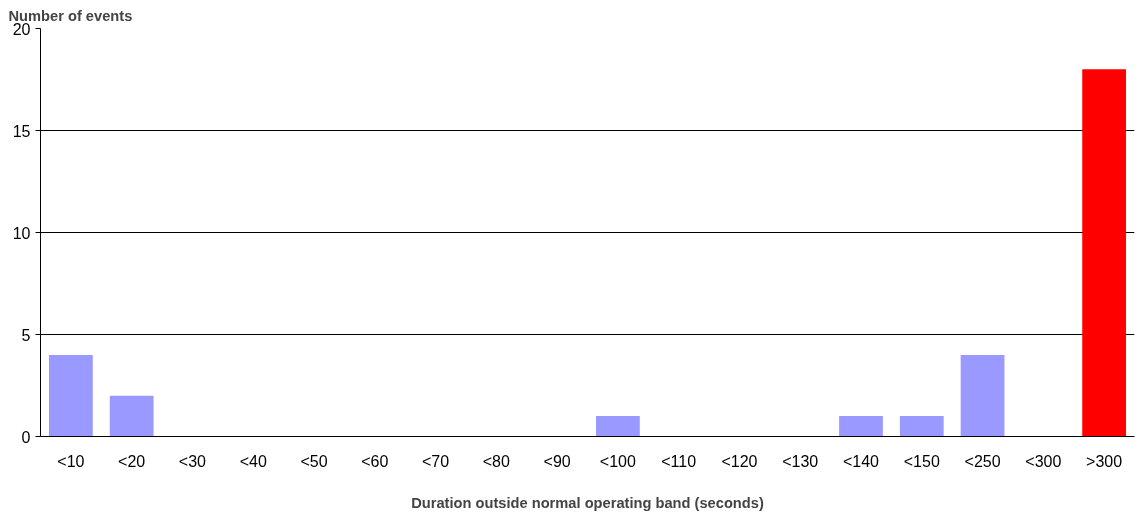 The width and height of the screenshot is (1142, 513). Describe the element at coordinates (618, 461) in the screenshot. I see `x-tick-label: <100` at that location.